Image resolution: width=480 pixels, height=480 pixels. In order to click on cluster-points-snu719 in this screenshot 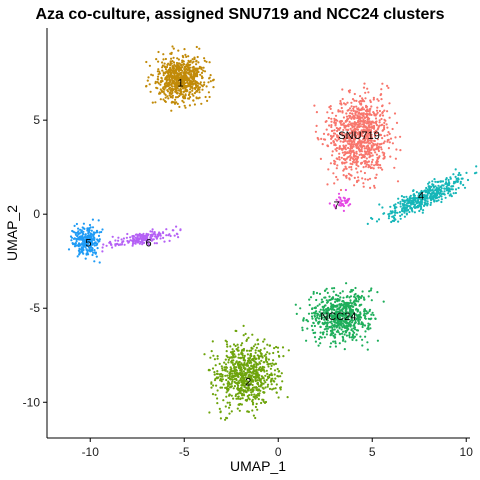, I will do `click(357, 137)`.